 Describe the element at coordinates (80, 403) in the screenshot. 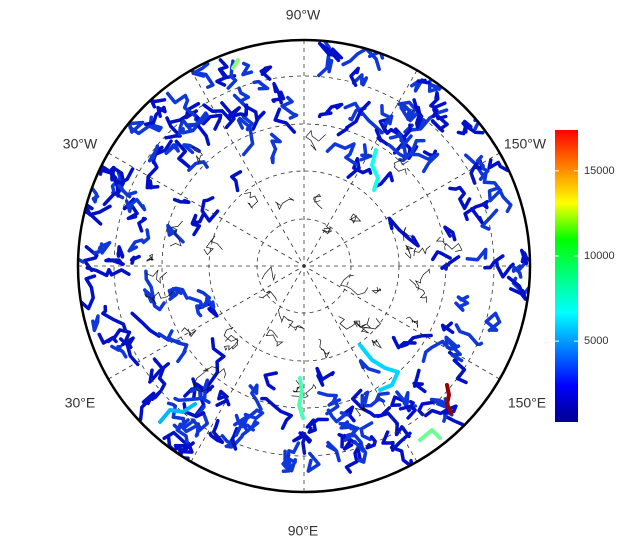

I see `meridian-label: 30°E` at that location.